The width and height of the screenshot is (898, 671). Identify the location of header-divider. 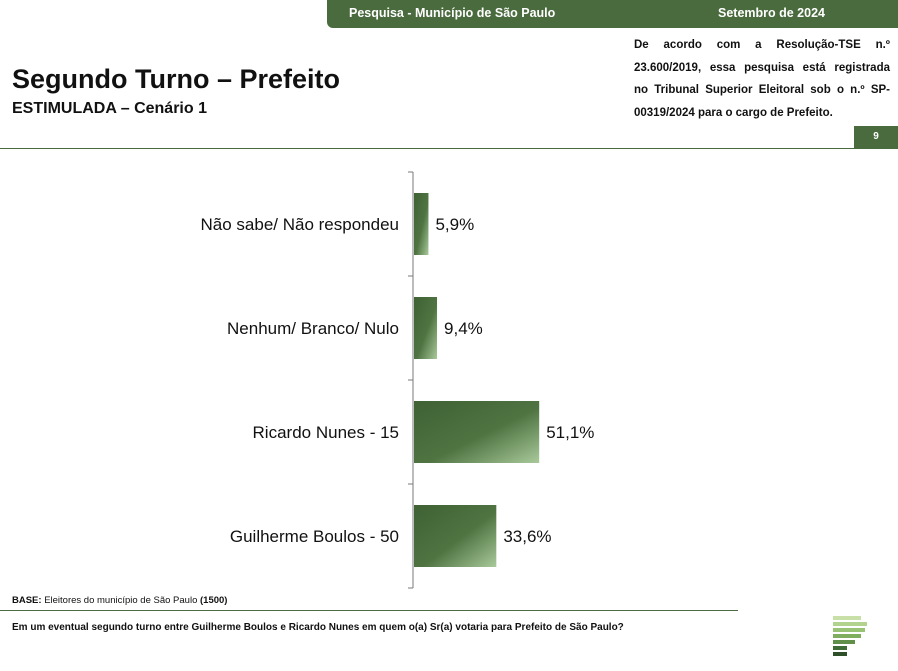
(449, 148).